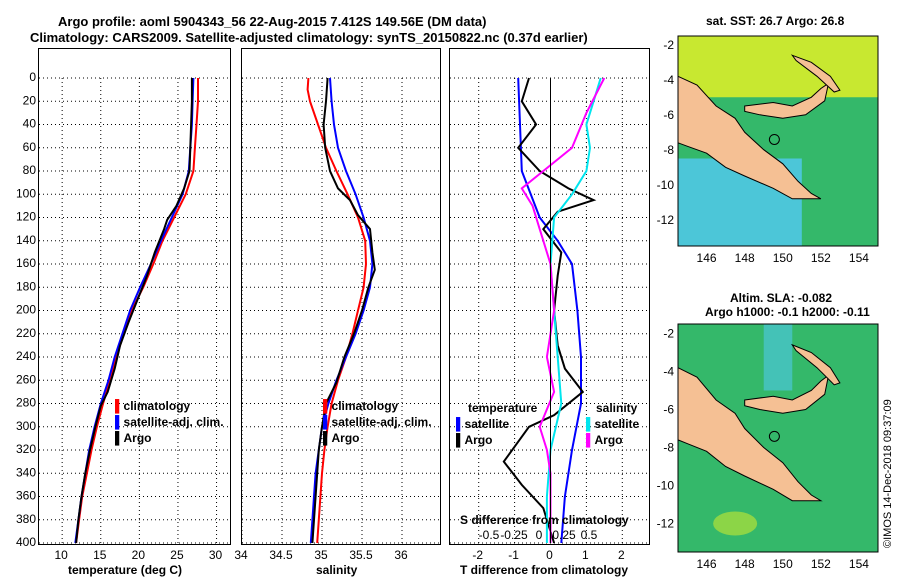  Describe the element at coordinates (707, 564) in the screenshot. I see `map-lon-label: 146` at that location.